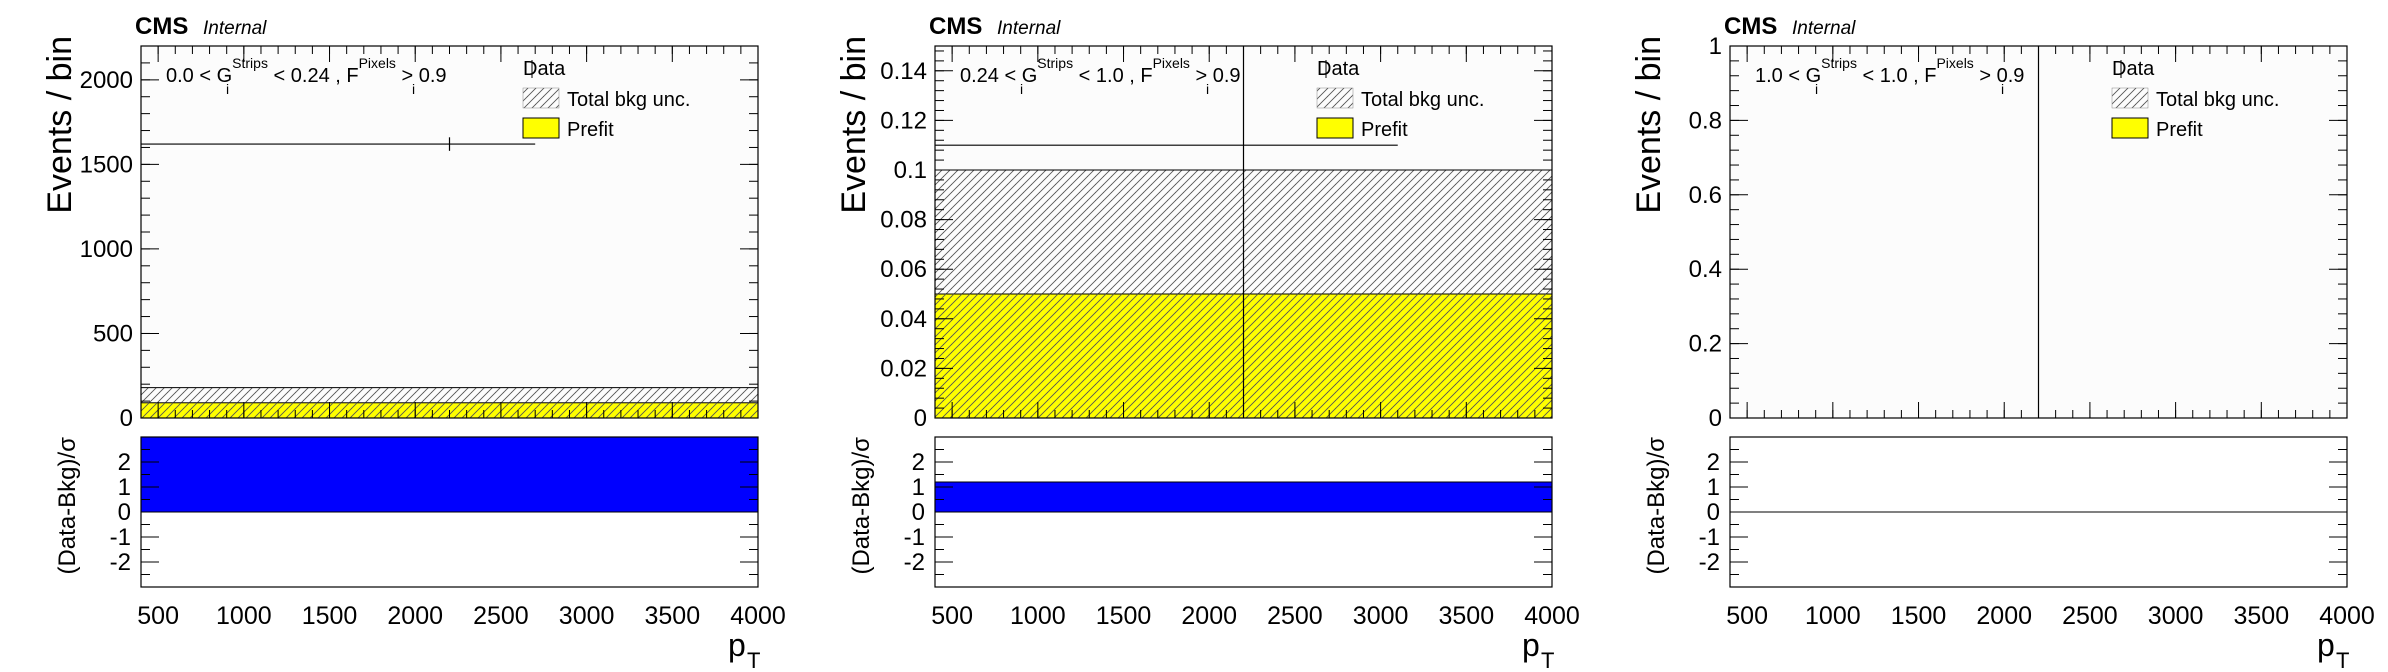  What do you see at coordinates (1889, 71) in the screenshot?
I see `region-label: 1.0 < GStrips < 1.0 , FPixels > 0.9` at bounding box center [1889, 71].